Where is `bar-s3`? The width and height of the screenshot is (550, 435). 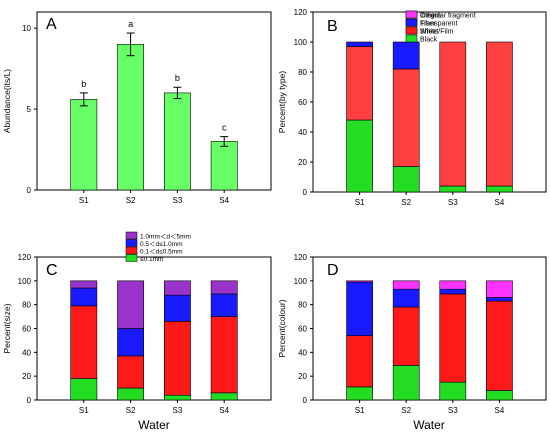 bar-s3 is located at coordinates (177, 141).